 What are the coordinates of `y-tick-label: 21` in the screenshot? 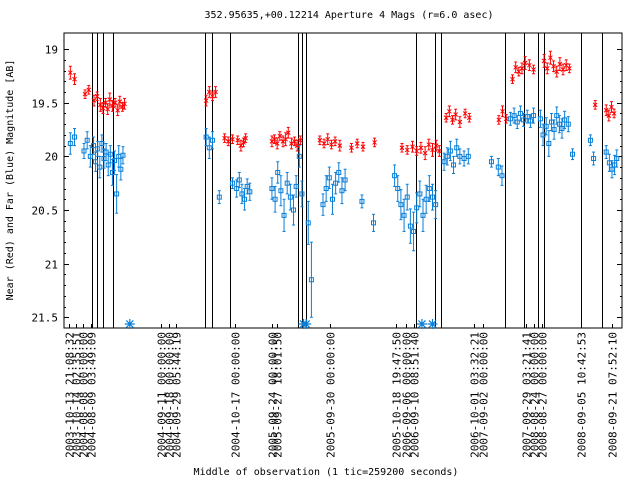 It's located at (51, 265).